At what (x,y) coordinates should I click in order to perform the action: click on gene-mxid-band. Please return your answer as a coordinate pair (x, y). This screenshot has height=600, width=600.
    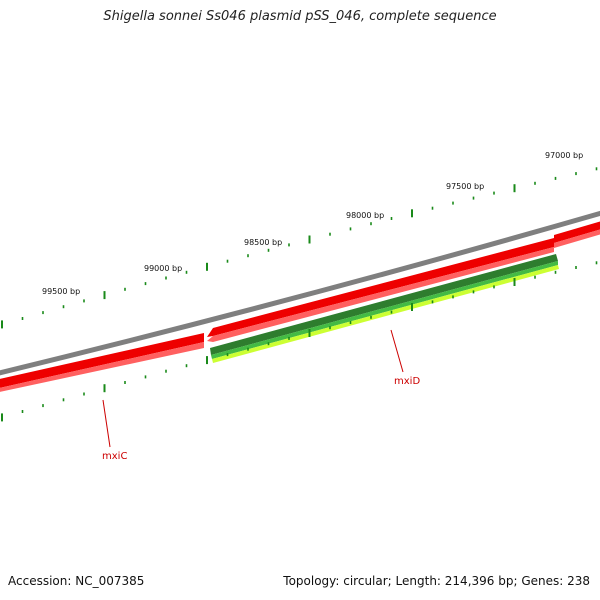
    Looking at the image, I should click on (380, 290).